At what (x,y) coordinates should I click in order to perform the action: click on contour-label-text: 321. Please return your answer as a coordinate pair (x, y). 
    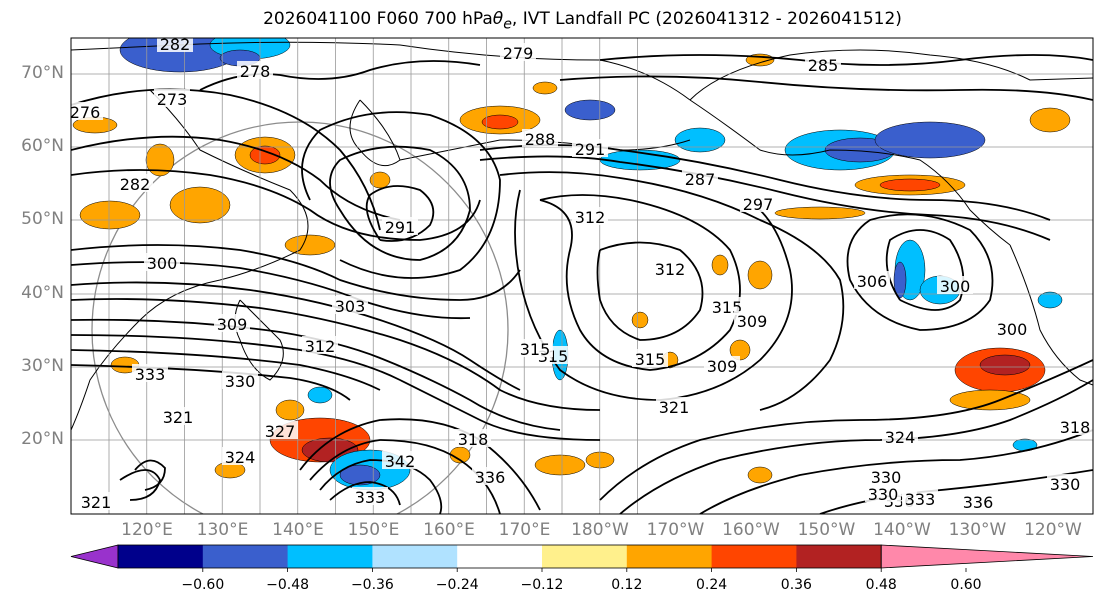
    Looking at the image, I should click on (674, 407).